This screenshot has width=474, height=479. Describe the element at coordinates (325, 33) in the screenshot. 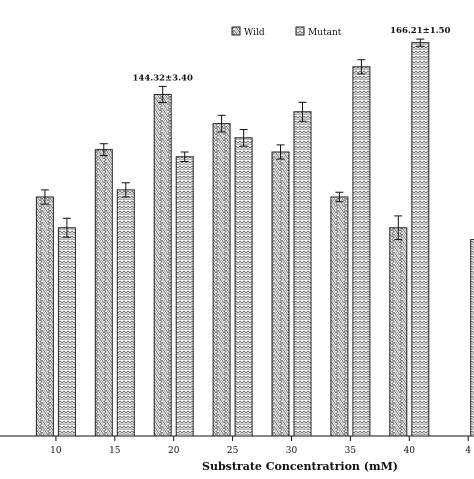

I see `legend-label: Mutant` at that location.